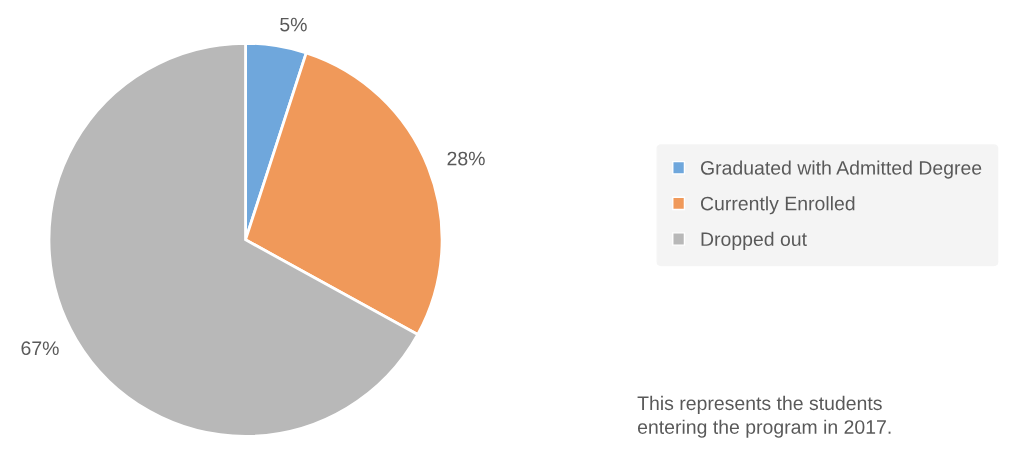 The height and width of the screenshot is (456, 1036). Describe the element at coordinates (466, 158) in the screenshot. I see `data-label: 28%` at that location.